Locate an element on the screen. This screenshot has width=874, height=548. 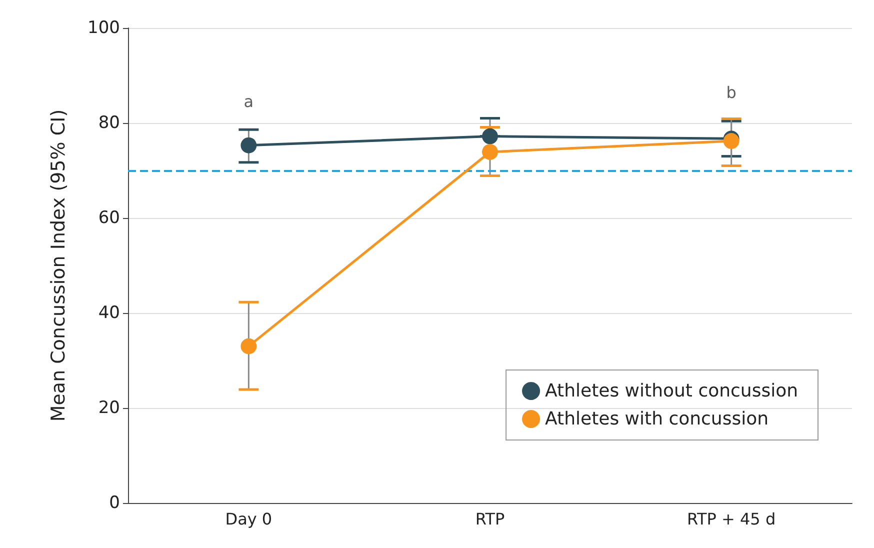
annotation: a is located at coordinates (249, 102).